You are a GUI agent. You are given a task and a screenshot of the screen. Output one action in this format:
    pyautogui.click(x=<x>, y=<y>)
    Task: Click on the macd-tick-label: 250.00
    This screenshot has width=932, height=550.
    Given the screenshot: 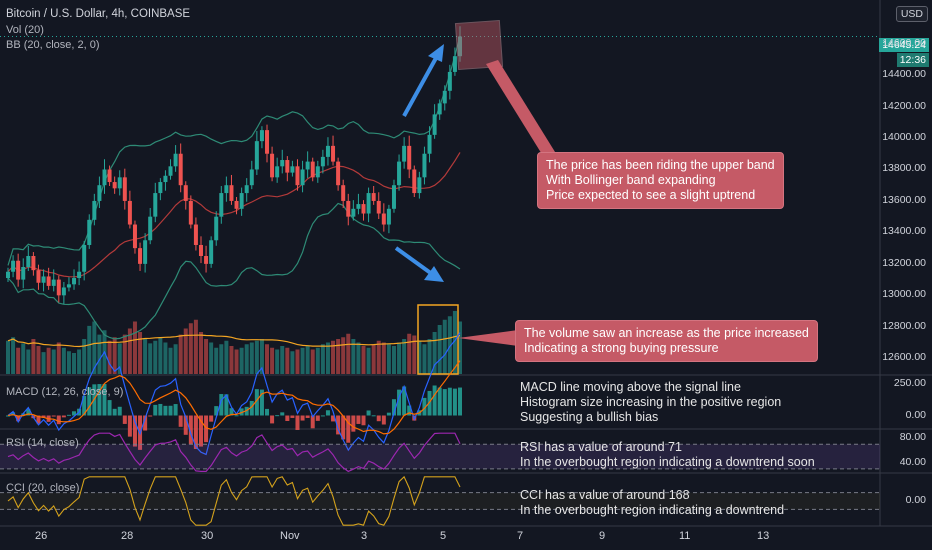 What is the action you would take?
    pyautogui.click(x=909, y=383)
    